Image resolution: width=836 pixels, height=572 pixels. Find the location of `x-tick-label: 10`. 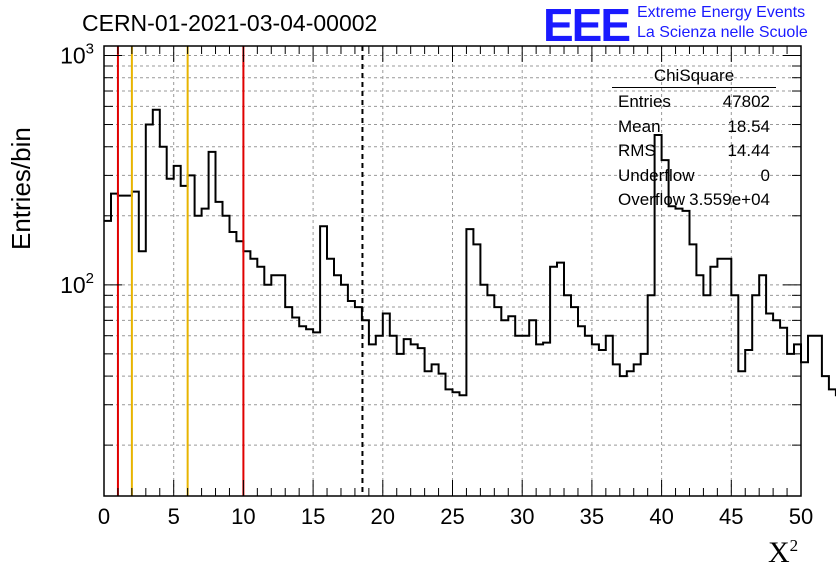

x-tick-label: 10 is located at coordinates (243, 516).